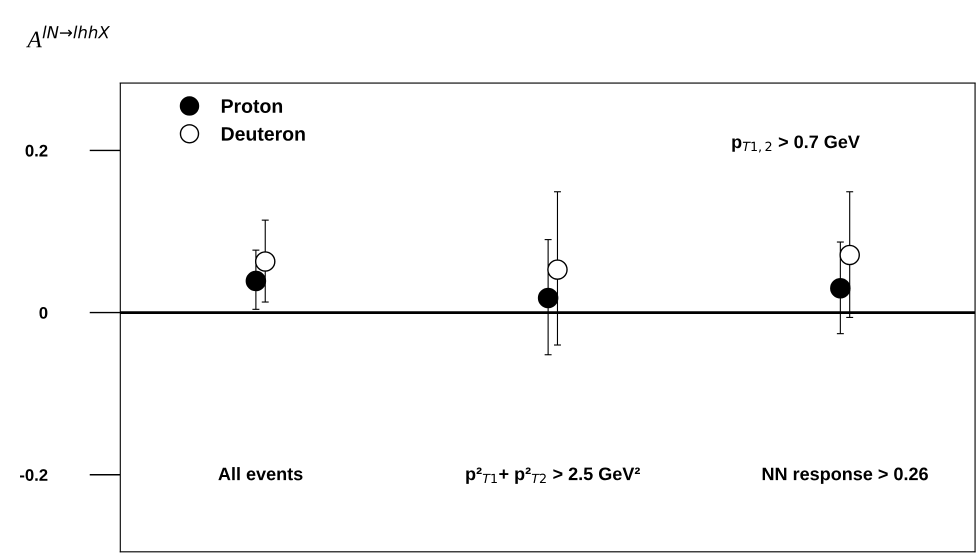 The height and width of the screenshot is (554, 978). What do you see at coordinates (263, 134) in the screenshot?
I see `legend-label: Deuteron` at bounding box center [263, 134].